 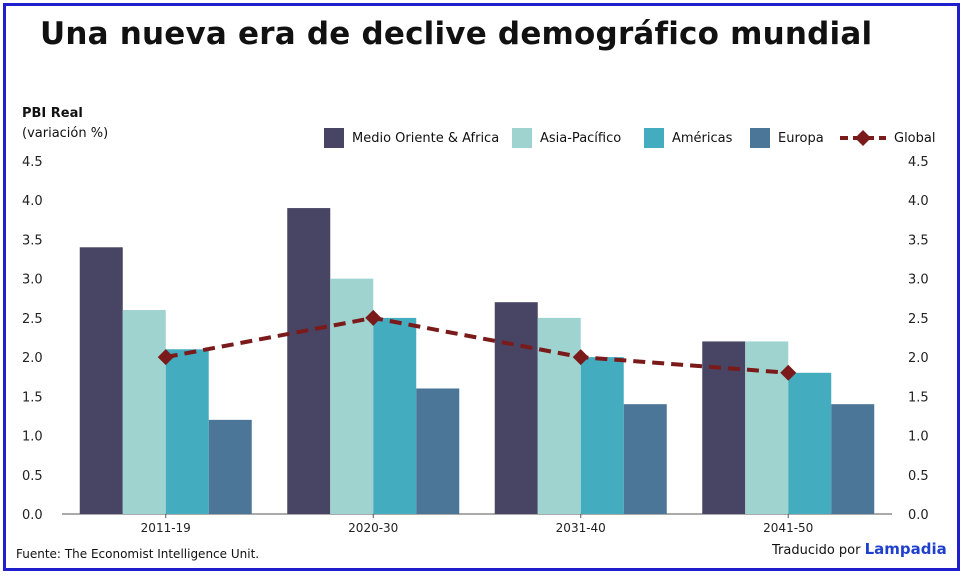 What do you see at coordinates (162, 554) in the screenshot?
I see `source-text: The Economist Intelligence Unit.` at bounding box center [162, 554].